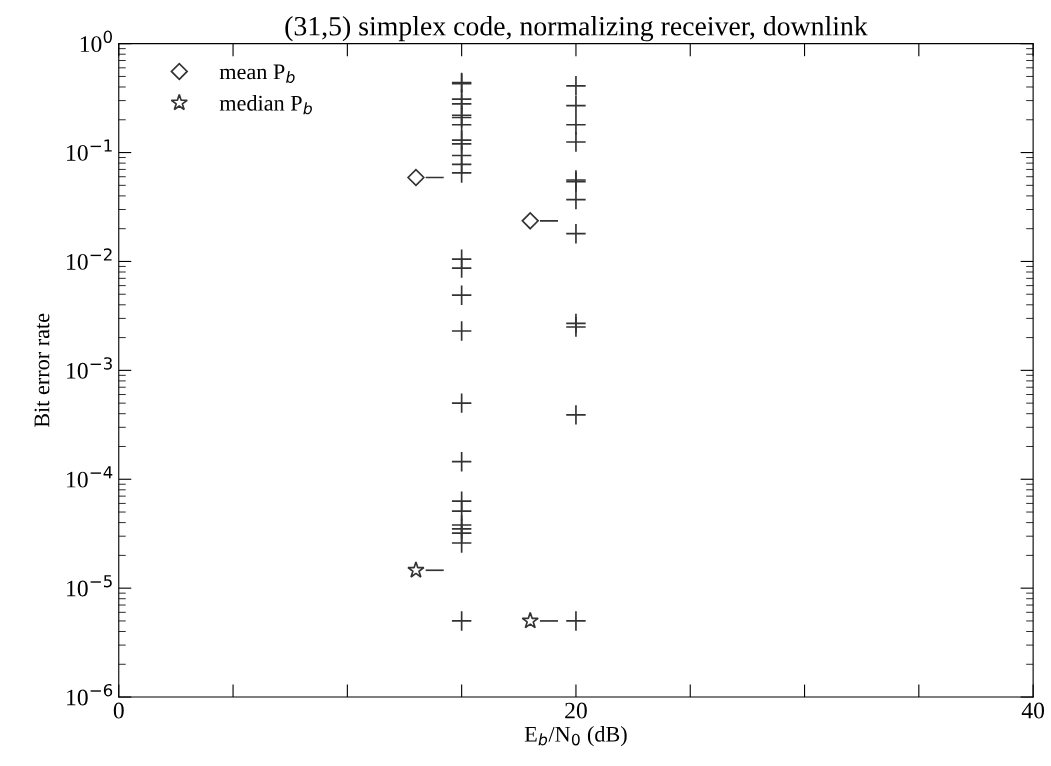 This screenshot has height=766, width=1051. What do you see at coordinates (575, 736) in the screenshot?
I see `x-axis-title: E$_{b}$/N$_{0}$ (dB)` at bounding box center [575, 736].